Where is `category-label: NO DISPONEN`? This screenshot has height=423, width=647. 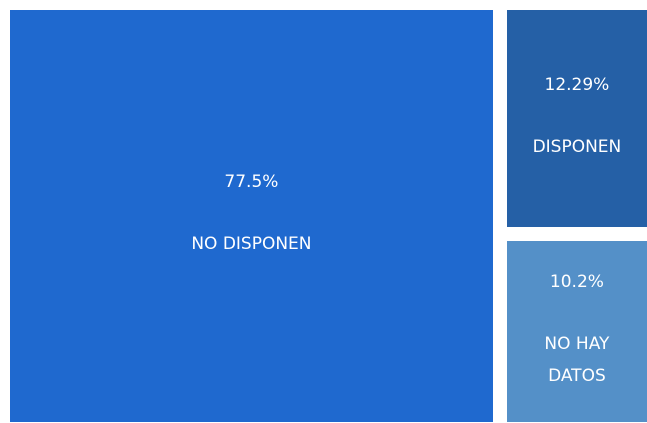 category-label: NO DISPONEN is located at coordinates (251, 244).